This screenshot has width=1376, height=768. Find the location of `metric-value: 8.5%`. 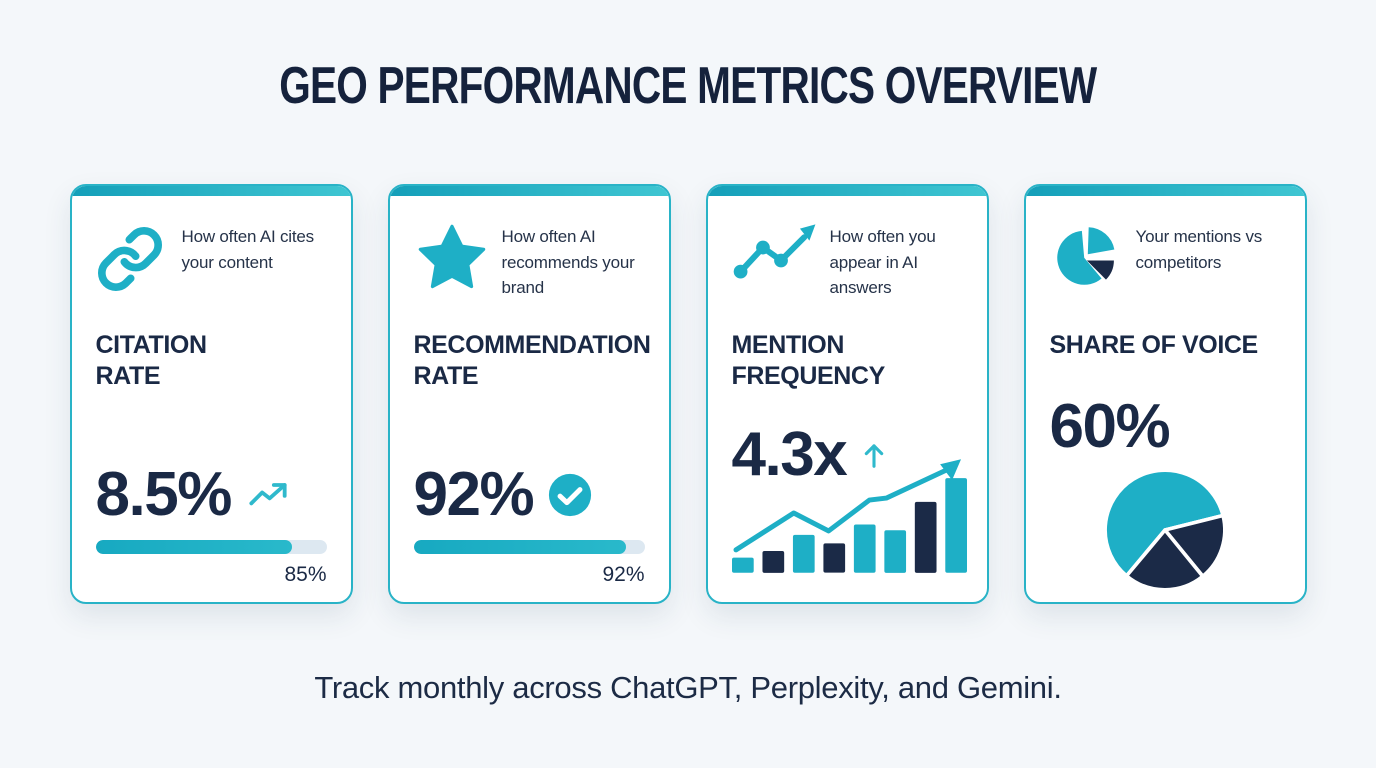

metric-value: 8.5% is located at coordinates (164, 494).